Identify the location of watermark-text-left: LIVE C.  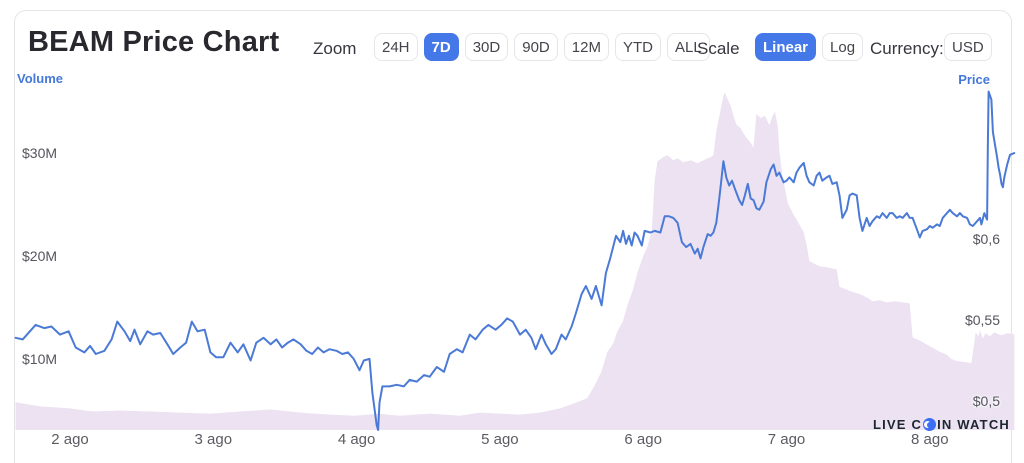
(897, 424).